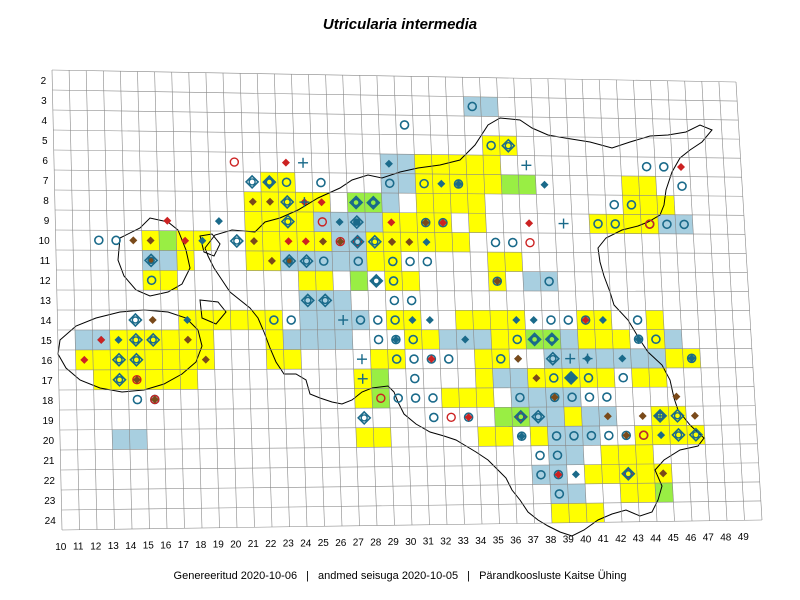 Image resolution: width=800 pixels, height=600 pixels. What do you see at coordinates (621, 539) in the screenshot?
I see `column-label: 42` at bounding box center [621, 539].